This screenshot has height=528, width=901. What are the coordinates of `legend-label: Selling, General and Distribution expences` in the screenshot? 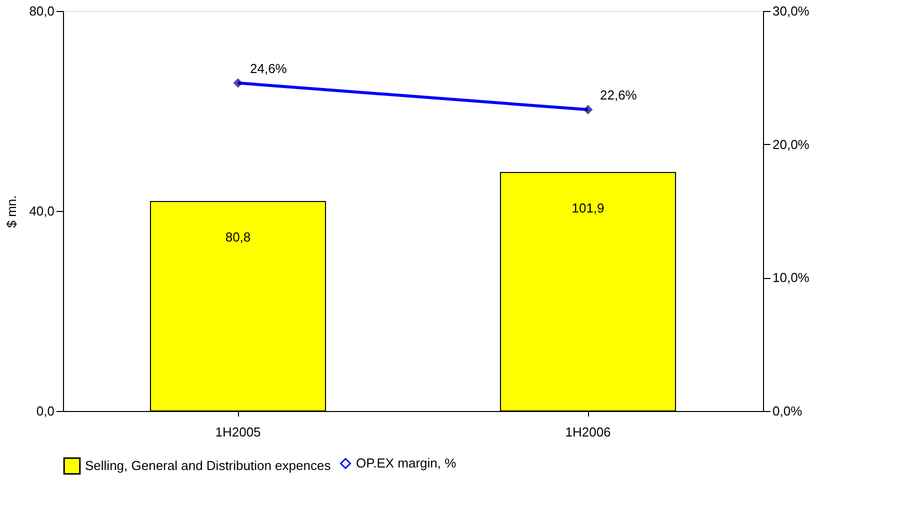 It's located at (208, 465).